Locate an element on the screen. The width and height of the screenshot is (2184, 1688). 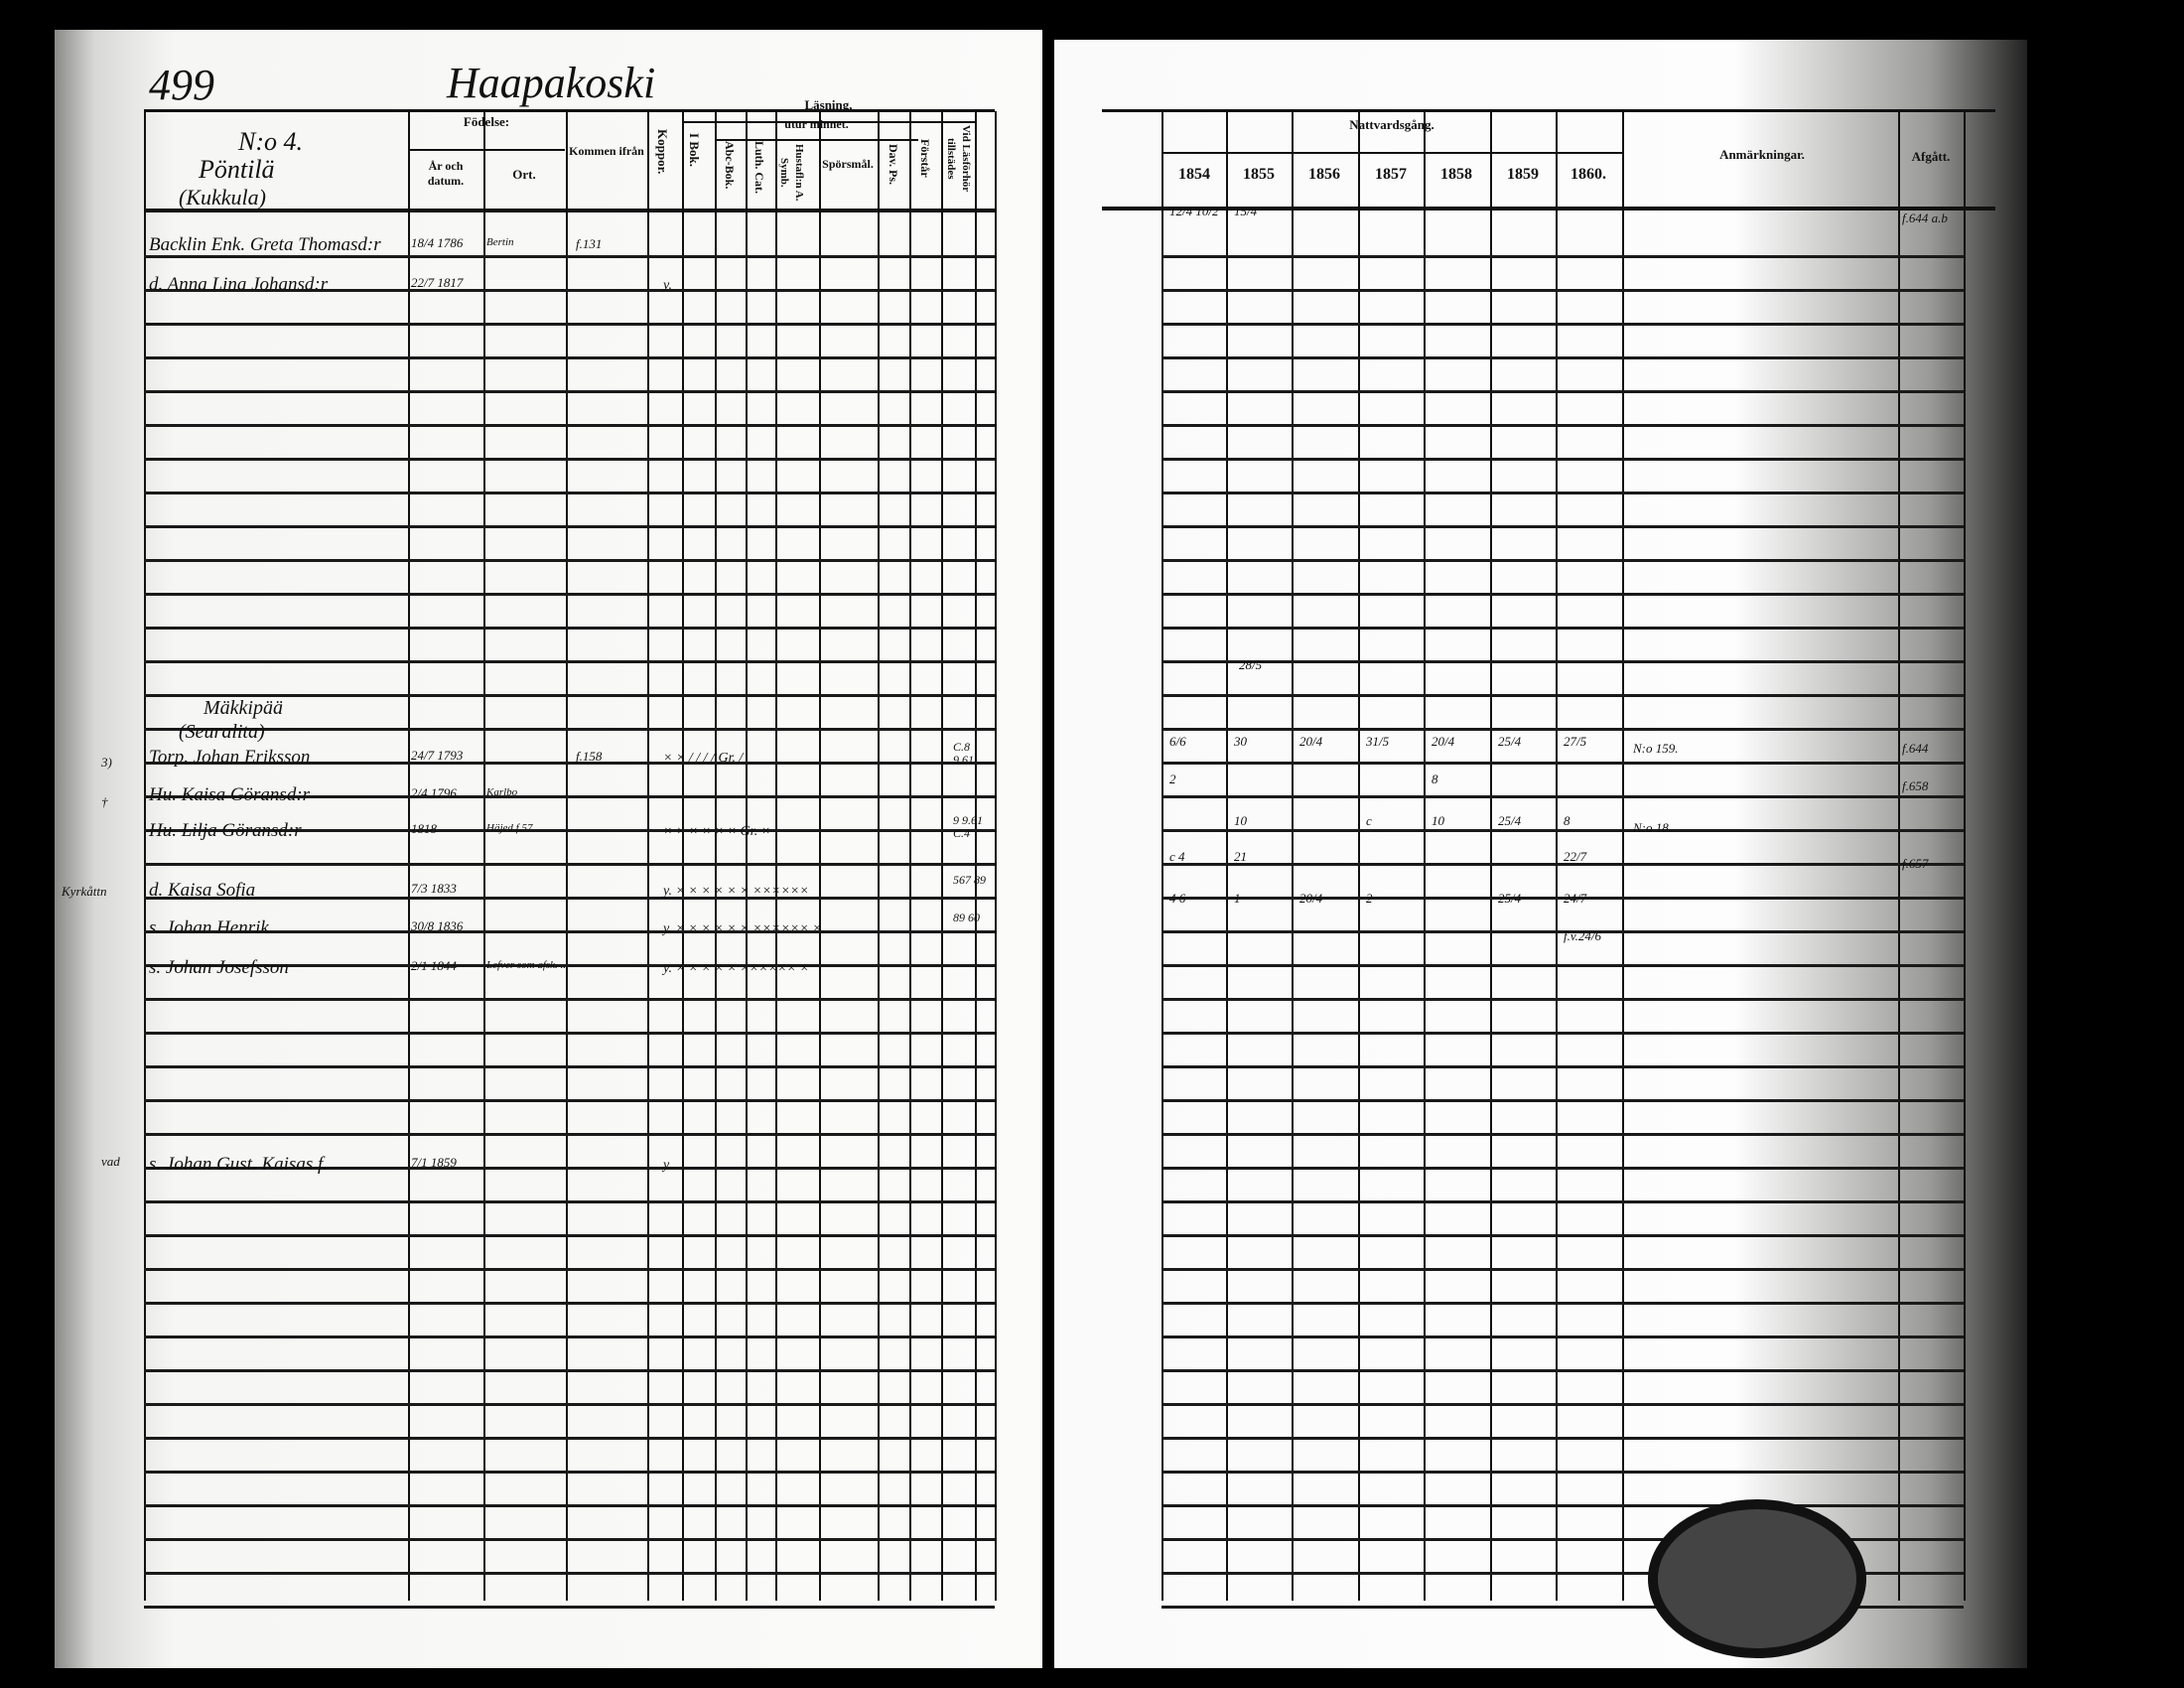
communion-mark: 4 6 is located at coordinates (1177, 898).